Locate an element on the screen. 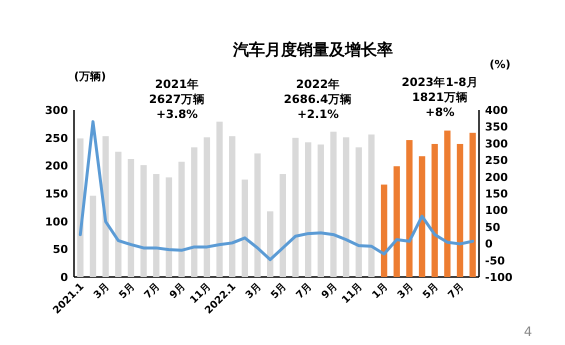 This screenshot has width=565, height=345. annotation: 2023年1-8月 1821万辆 +8% is located at coordinates (440, 97).